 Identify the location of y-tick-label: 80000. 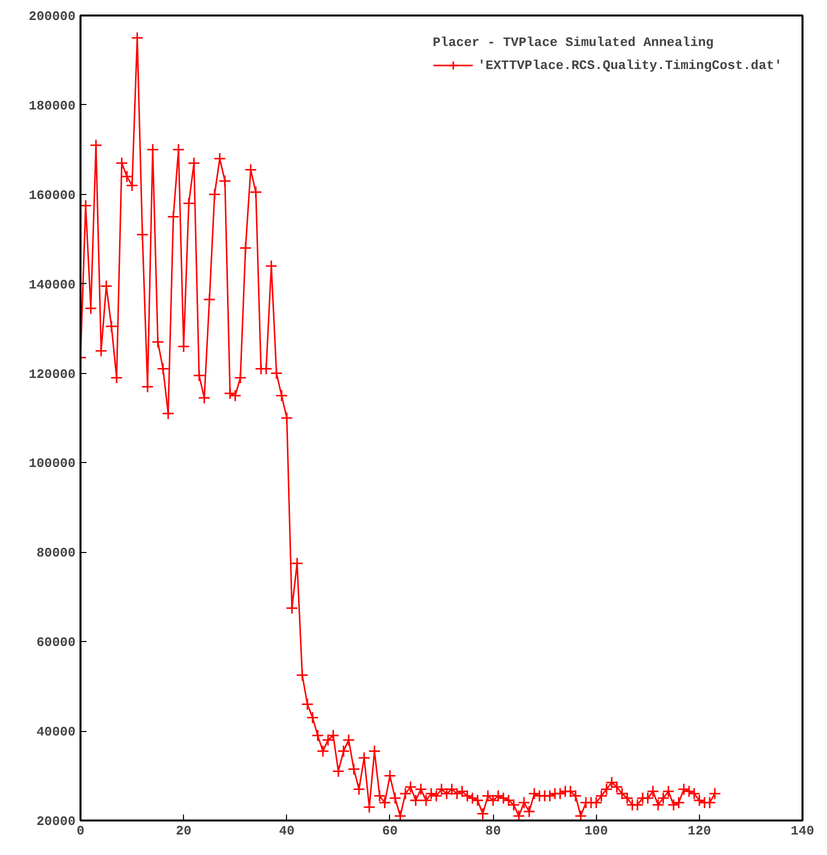
(56, 553).